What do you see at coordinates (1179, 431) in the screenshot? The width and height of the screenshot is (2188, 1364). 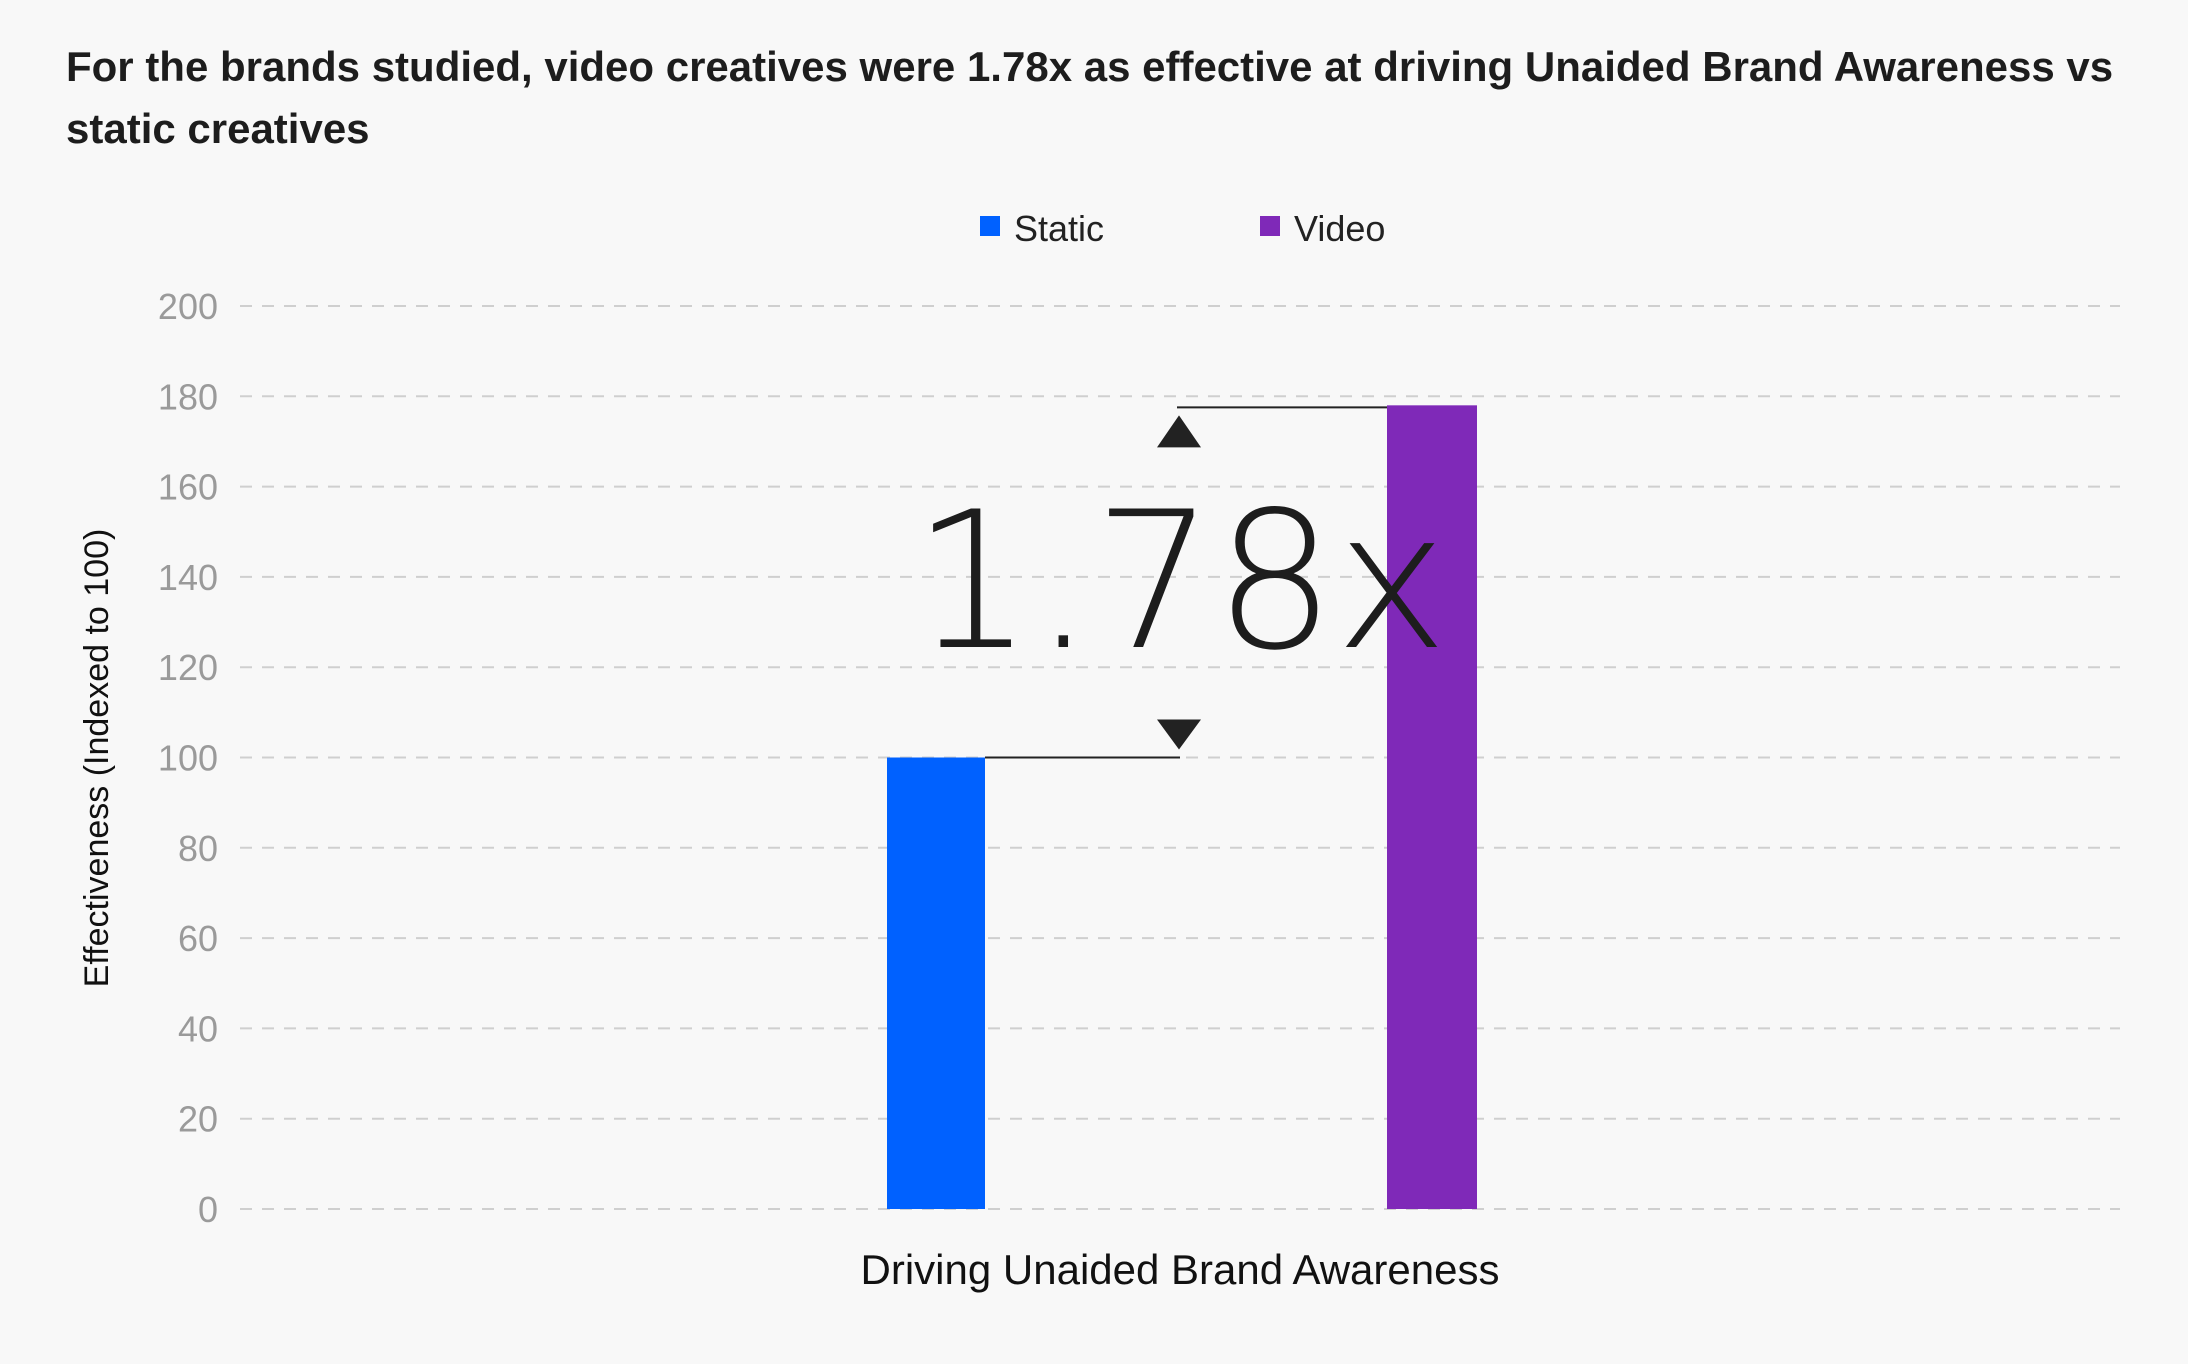 I see `annotation-up-arrow` at bounding box center [1179, 431].